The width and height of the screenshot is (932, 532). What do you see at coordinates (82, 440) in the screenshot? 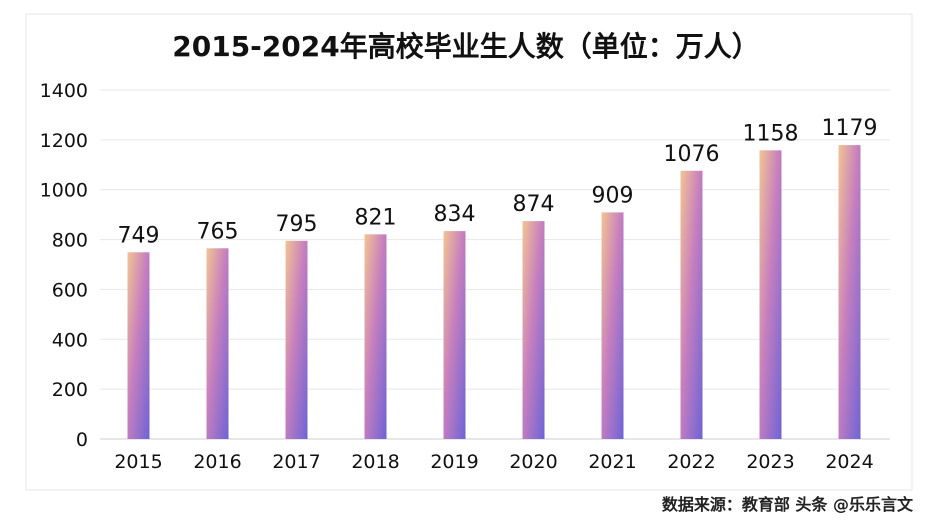
I see `y-tick-label: 0` at bounding box center [82, 440].